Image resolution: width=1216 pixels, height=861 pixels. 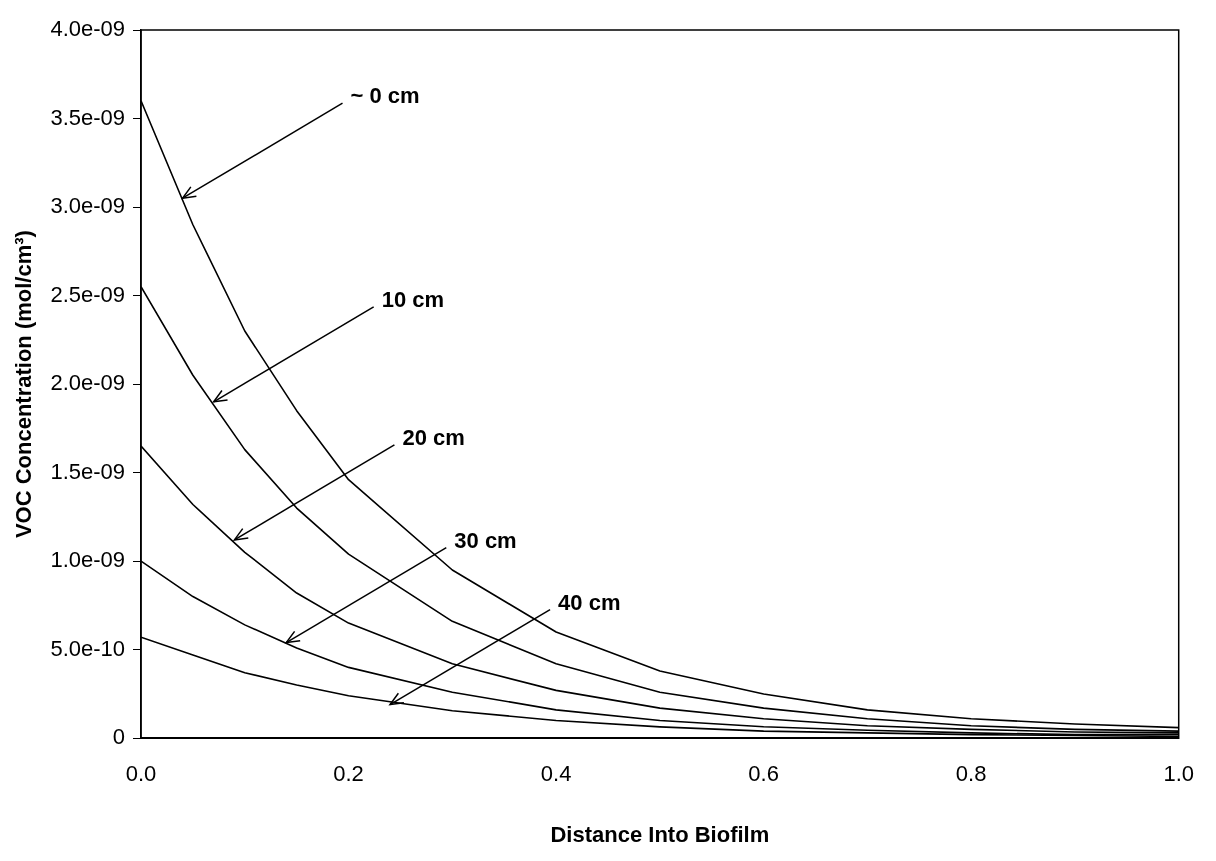 What do you see at coordinates (141, 774) in the screenshot?
I see `x-tick-label: 0.0` at bounding box center [141, 774].